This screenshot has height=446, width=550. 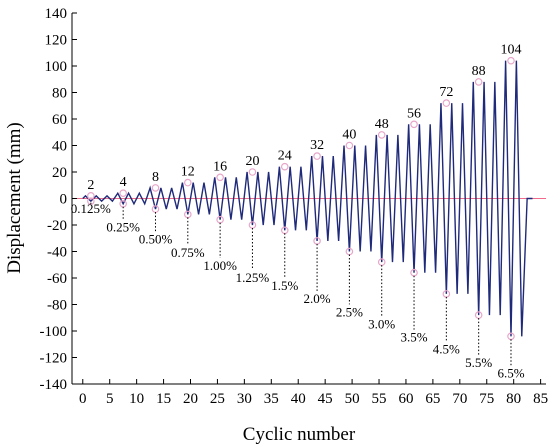 What do you see at coordinates (513, 399) in the screenshot?
I see `x-tick-label: 80` at bounding box center [513, 399].